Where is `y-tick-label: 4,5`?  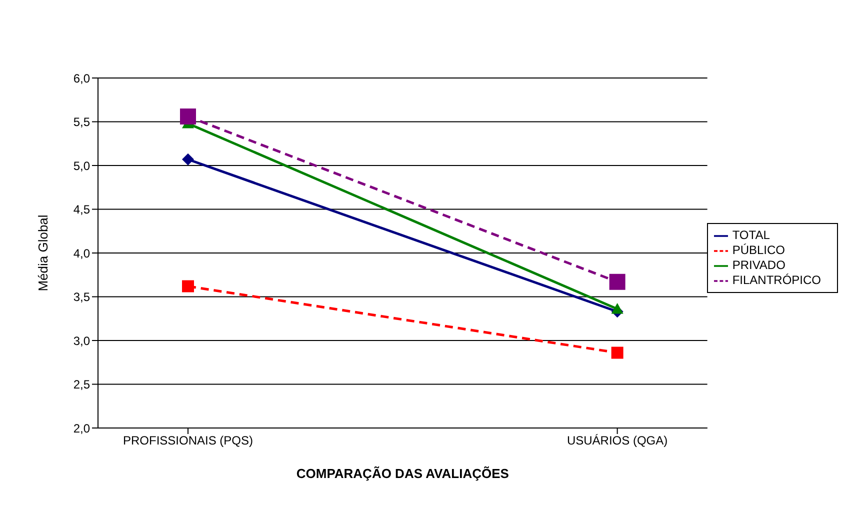
y-tick-label: 4,5 is located at coordinates (81, 209).